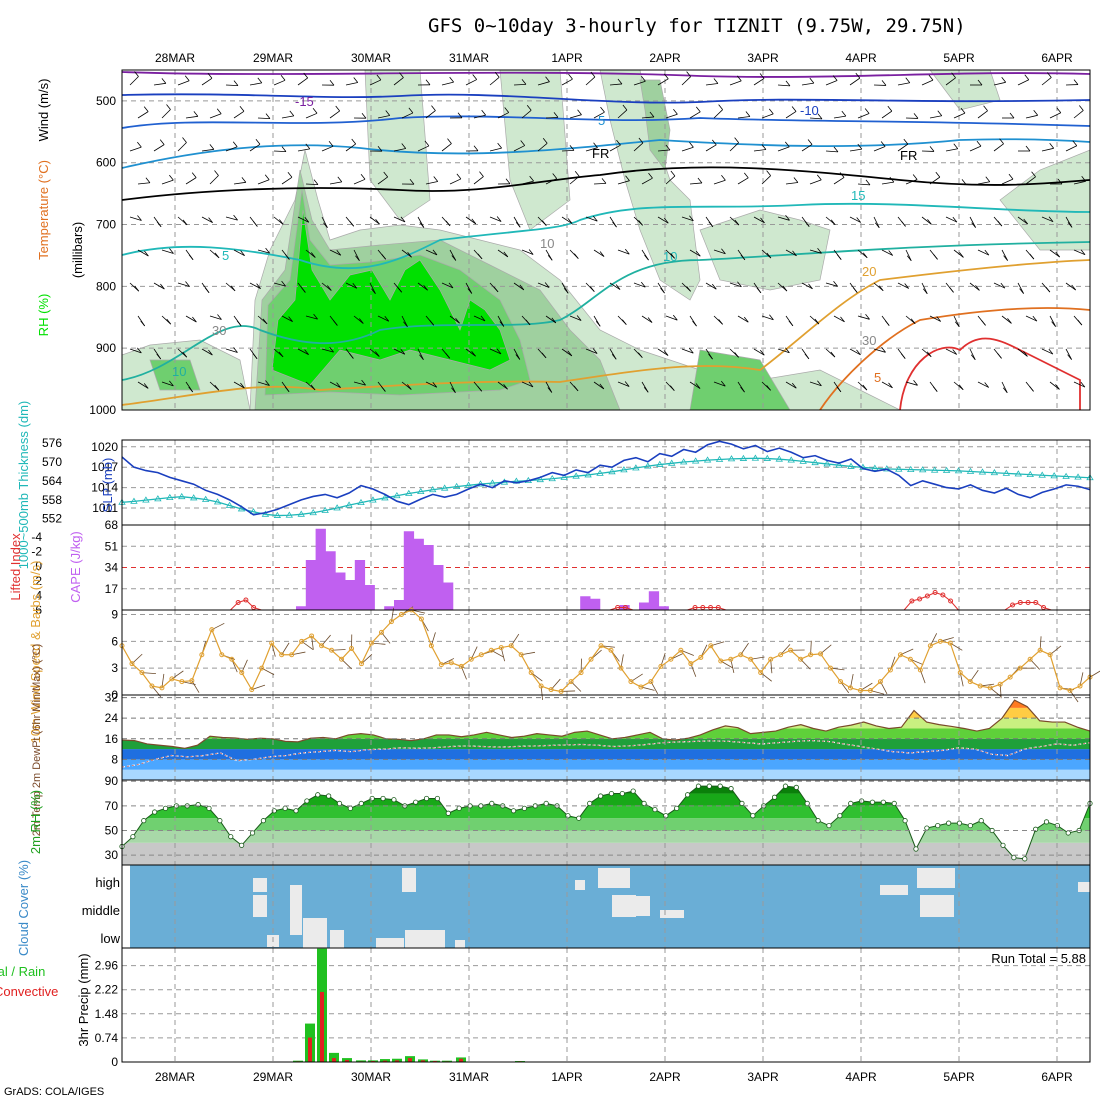 Image resolution: width=1100 pixels, height=1100 pixels. Describe the element at coordinates (765, 250) in the screenshot. I see `rh-shading` at that location.